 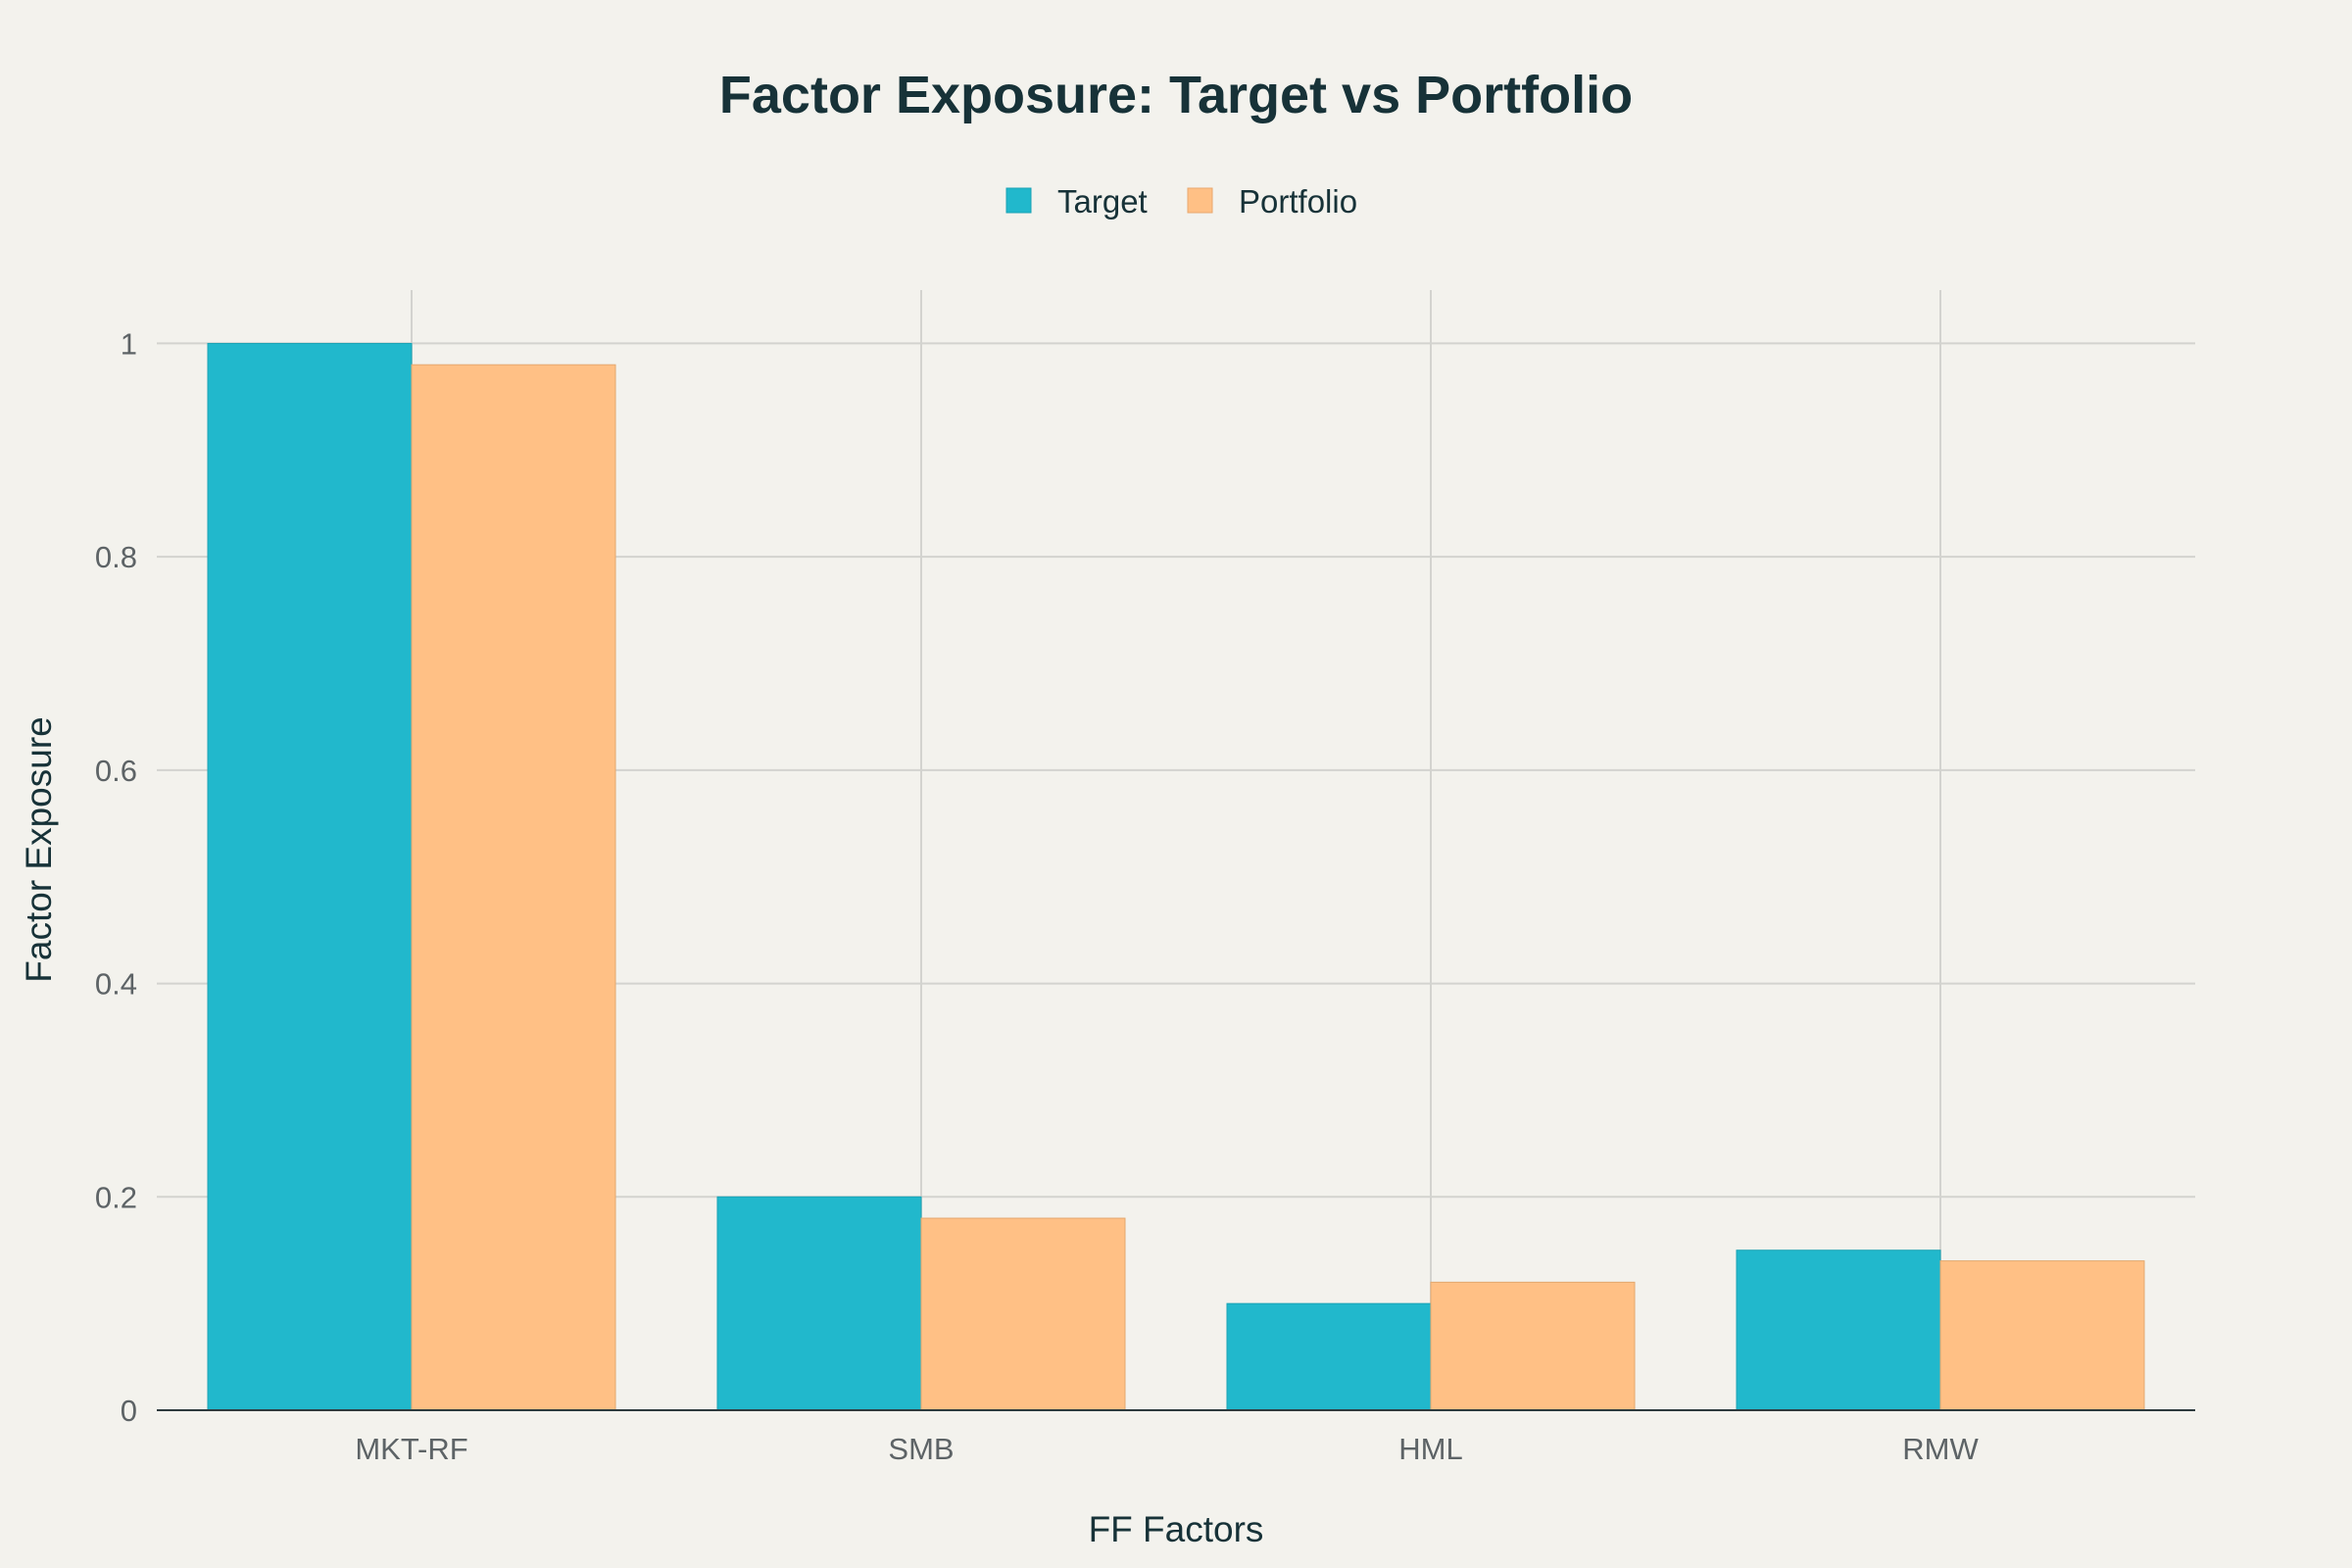 I want to click on legend-label-portfolio: Portfolio, so click(x=1298, y=201).